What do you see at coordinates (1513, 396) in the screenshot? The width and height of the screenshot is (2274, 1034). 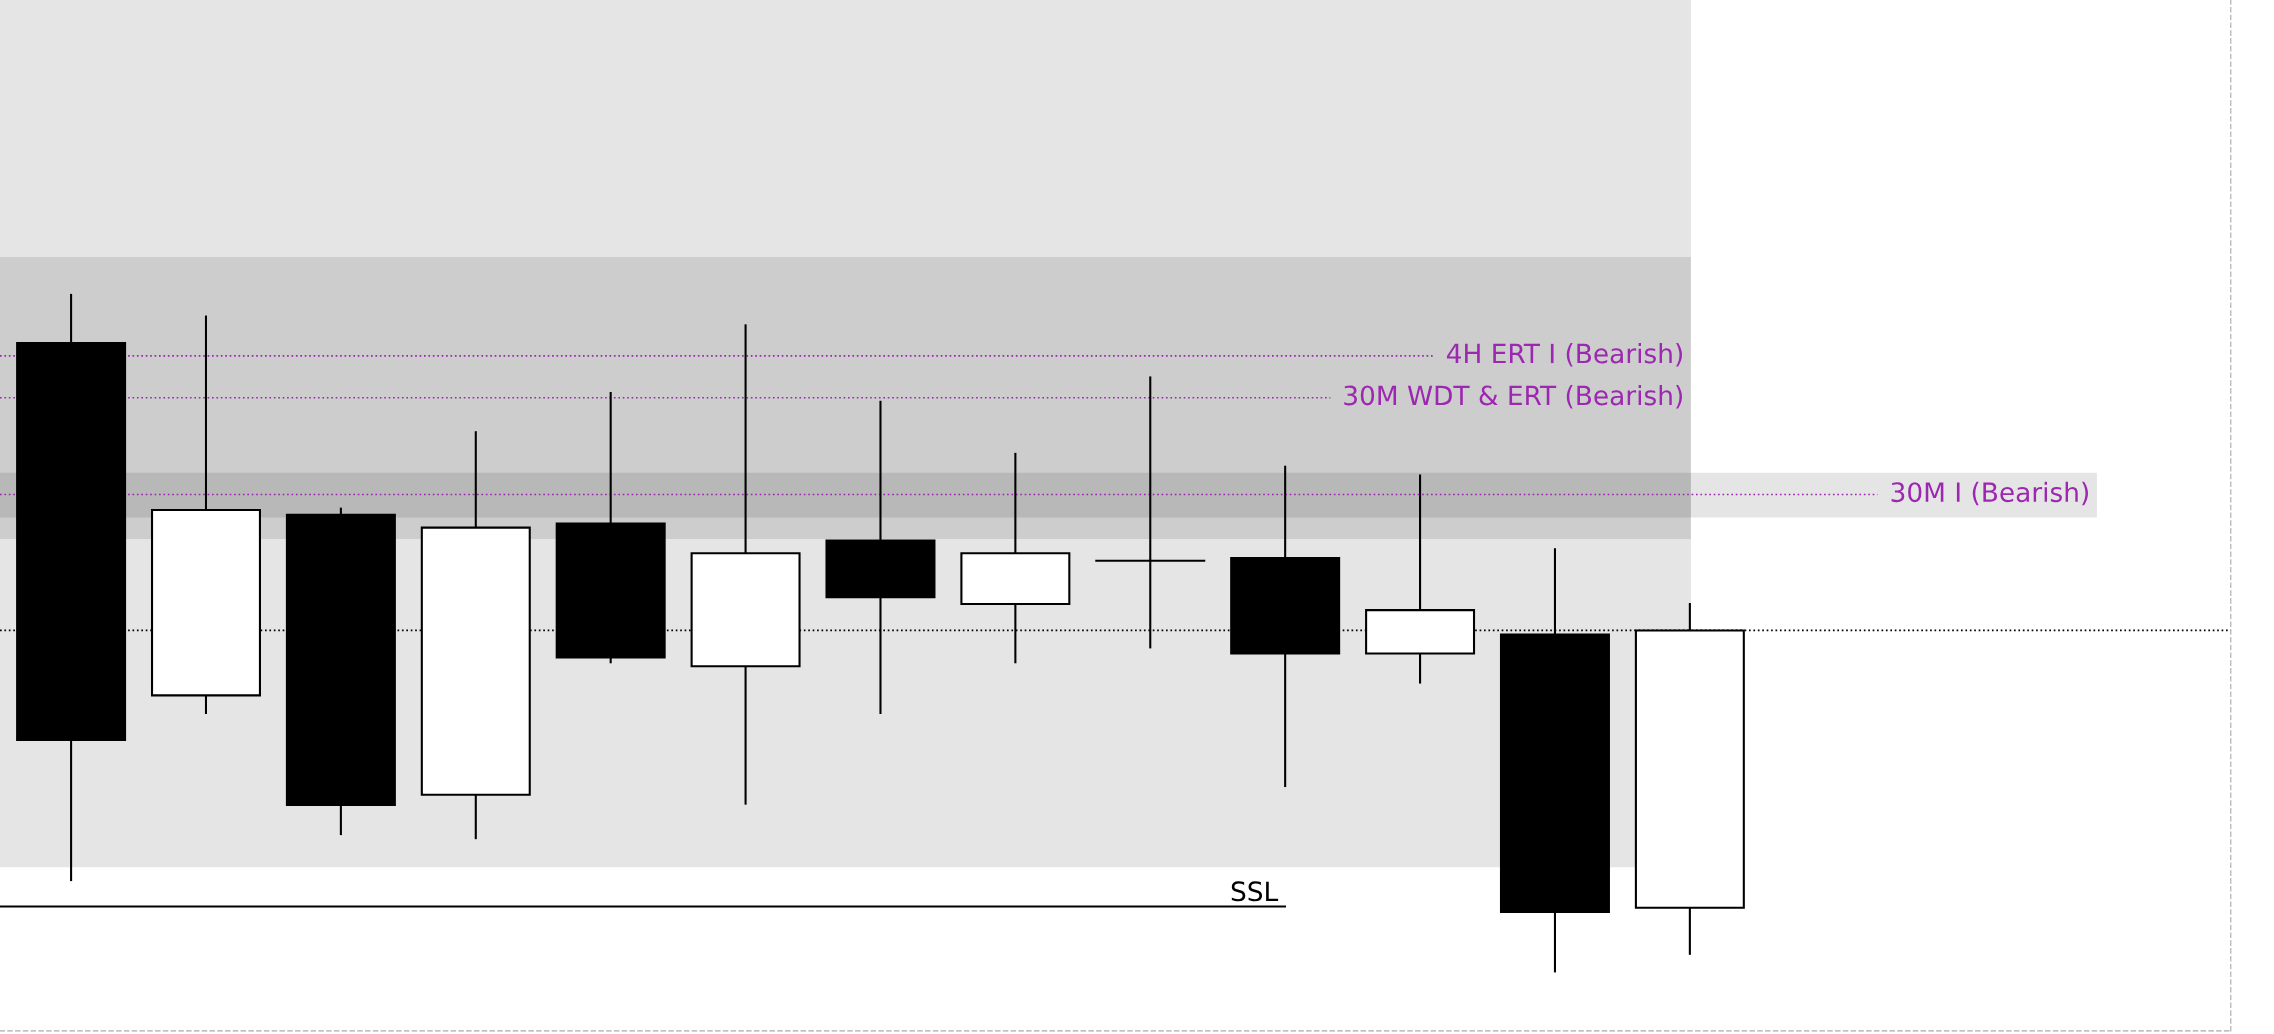 I see `ref-line-label: 30M WDT & ERT (Bearish)` at bounding box center [1513, 396].